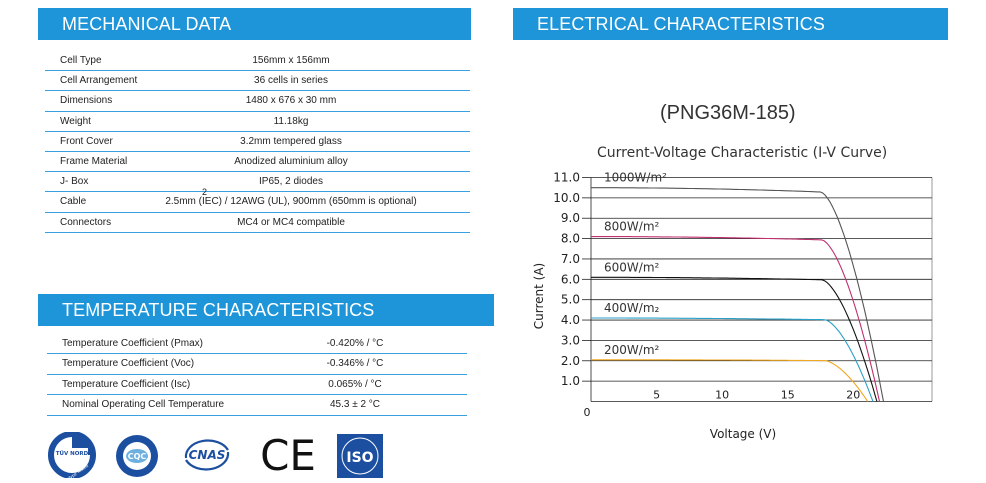 The image size is (986, 483). I want to click on temperature-row: Temperature Coefficient (Isc) 0.065% / °C, so click(257, 385).